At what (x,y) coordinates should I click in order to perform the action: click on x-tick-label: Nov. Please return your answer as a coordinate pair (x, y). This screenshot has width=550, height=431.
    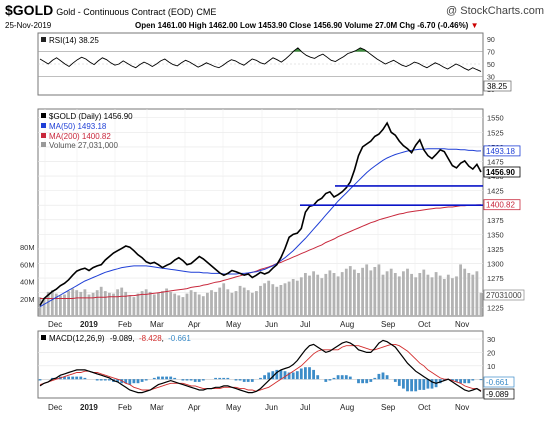
    Looking at the image, I should click on (462, 324).